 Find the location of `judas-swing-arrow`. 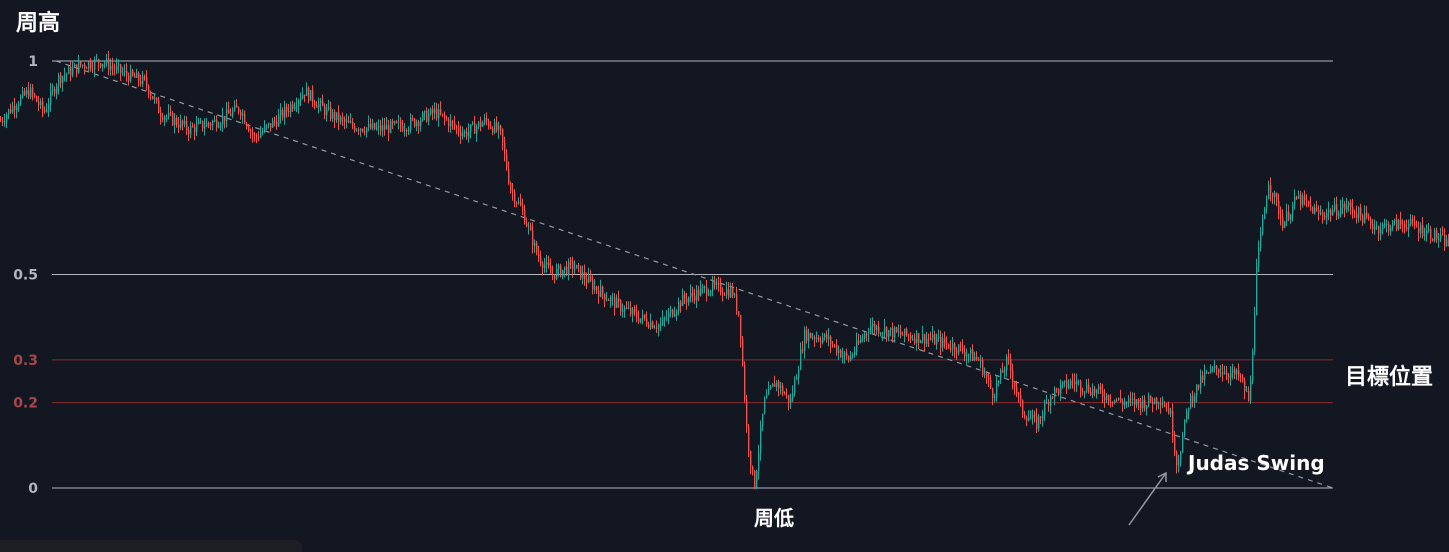

judas-swing-arrow is located at coordinates (1147, 499).